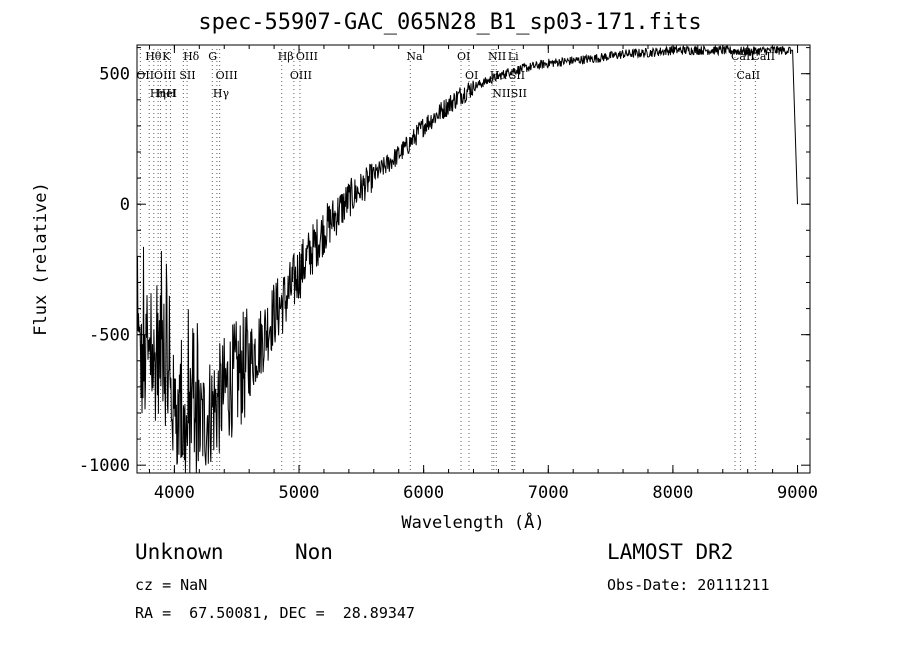  What do you see at coordinates (797, 493) in the screenshot?
I see `x-tick-label: 9000` at bounding box center [797, 493].